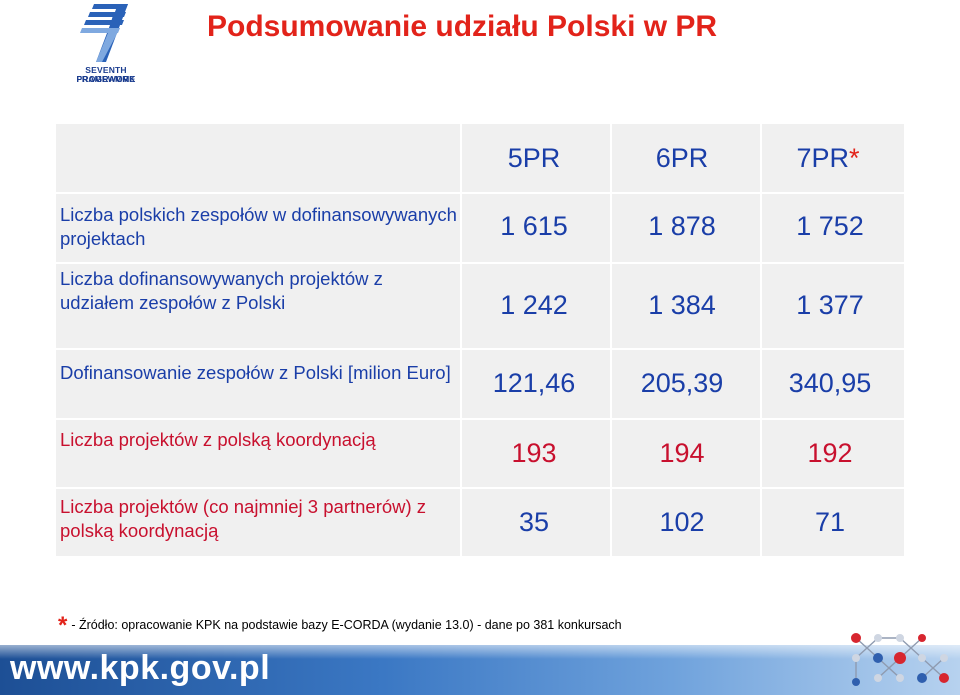 This screenshot has width=960, height=700. What do you see at coordinates (682, 305) in the screenshot?
I see `value-cell: 1 384` at bounding box center [682, 305].